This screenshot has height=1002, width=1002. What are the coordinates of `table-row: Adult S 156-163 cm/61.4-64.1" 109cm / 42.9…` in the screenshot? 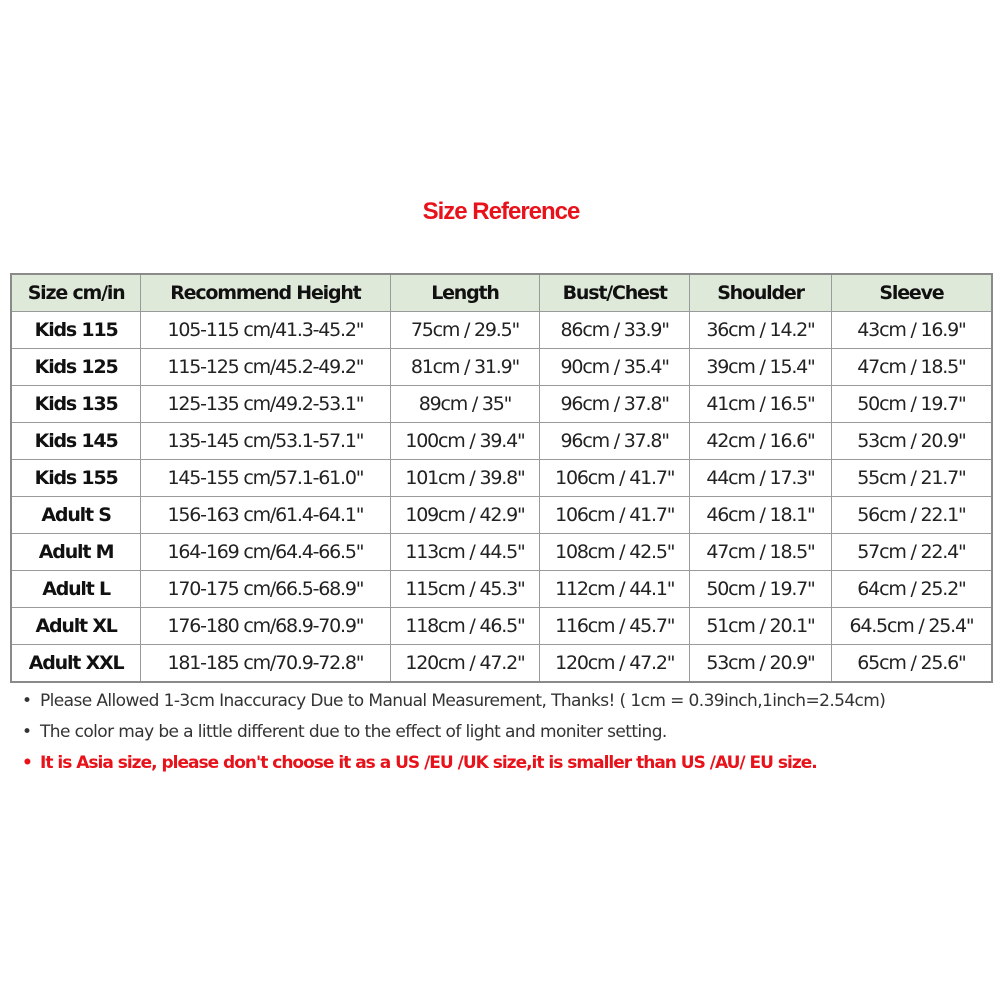 It's located at (501, 515).